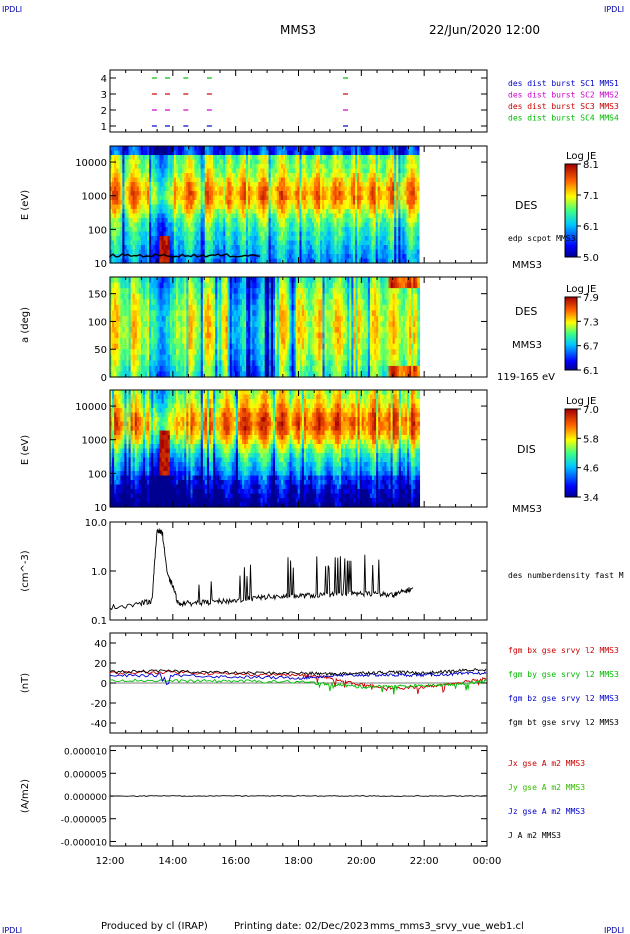 The height and width of the screenshot is (934, 630). I want to click on burst-ytick-label: 2, so click(104, 111).